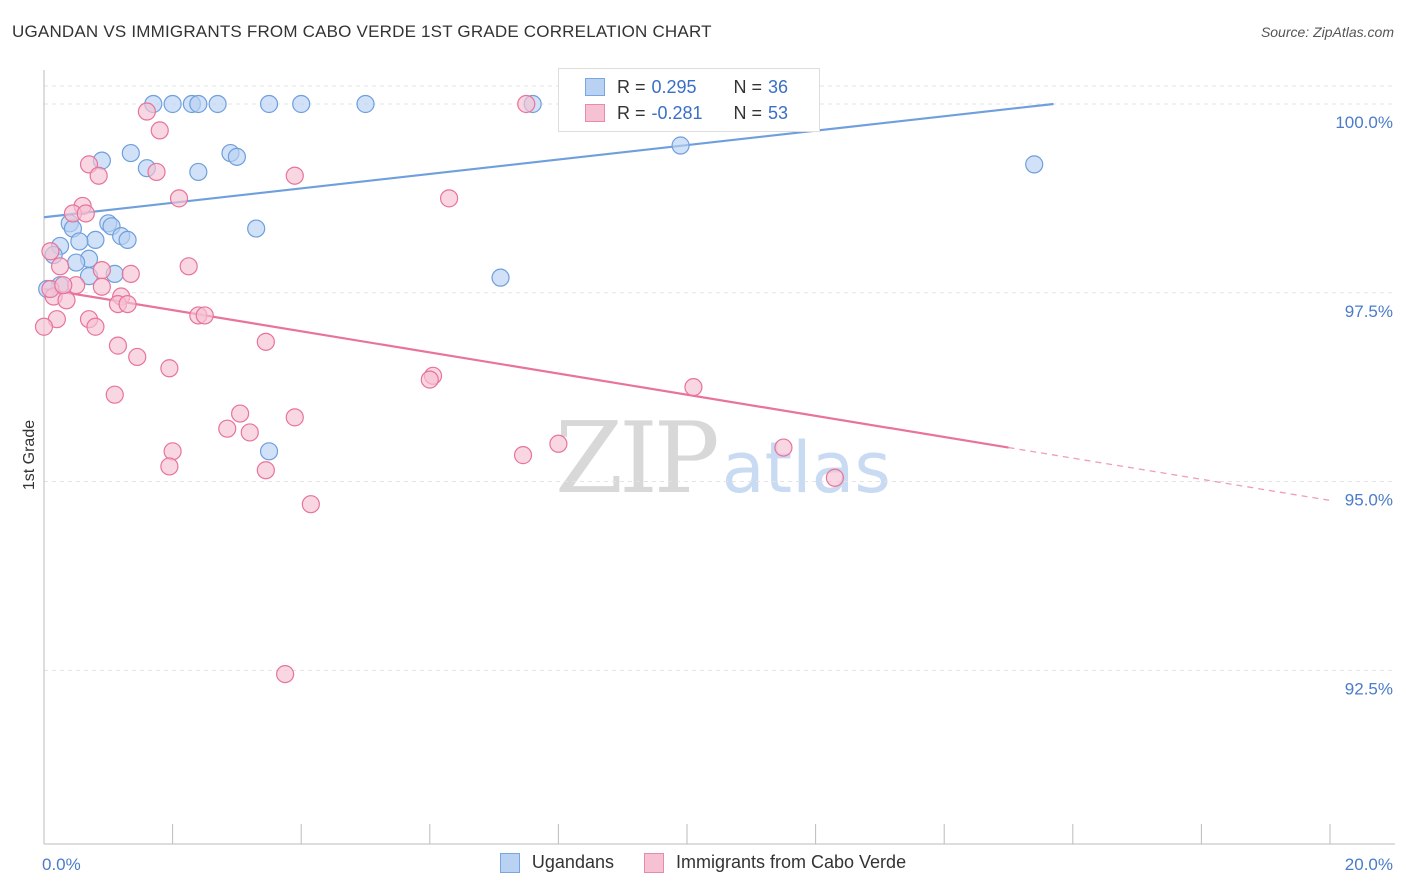 Image resolution: width=1406 pixels, height=892 pixels. I want to click on legend-item-cabo-verde: Immigrants from Cabo Verde, so click(775, 862).